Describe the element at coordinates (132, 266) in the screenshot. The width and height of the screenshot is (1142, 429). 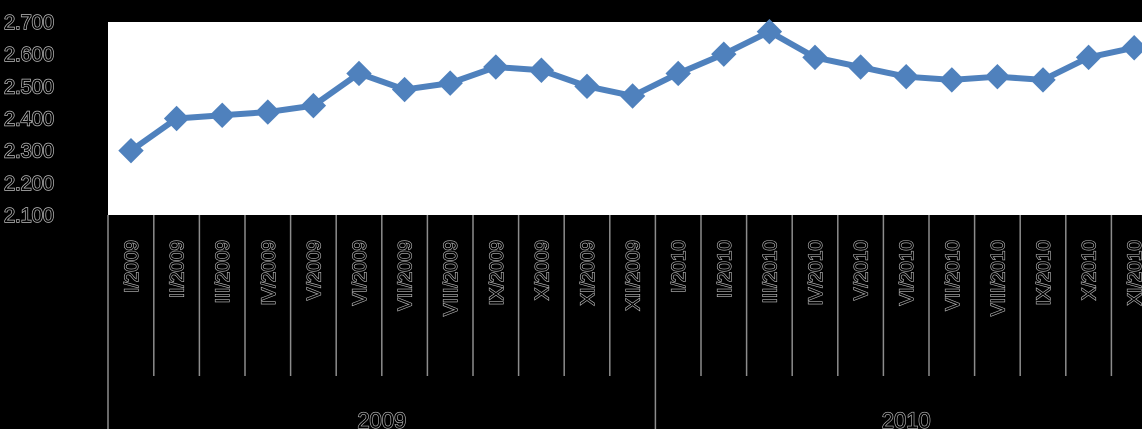
I see `x-tick-label: I/2009` at that location.